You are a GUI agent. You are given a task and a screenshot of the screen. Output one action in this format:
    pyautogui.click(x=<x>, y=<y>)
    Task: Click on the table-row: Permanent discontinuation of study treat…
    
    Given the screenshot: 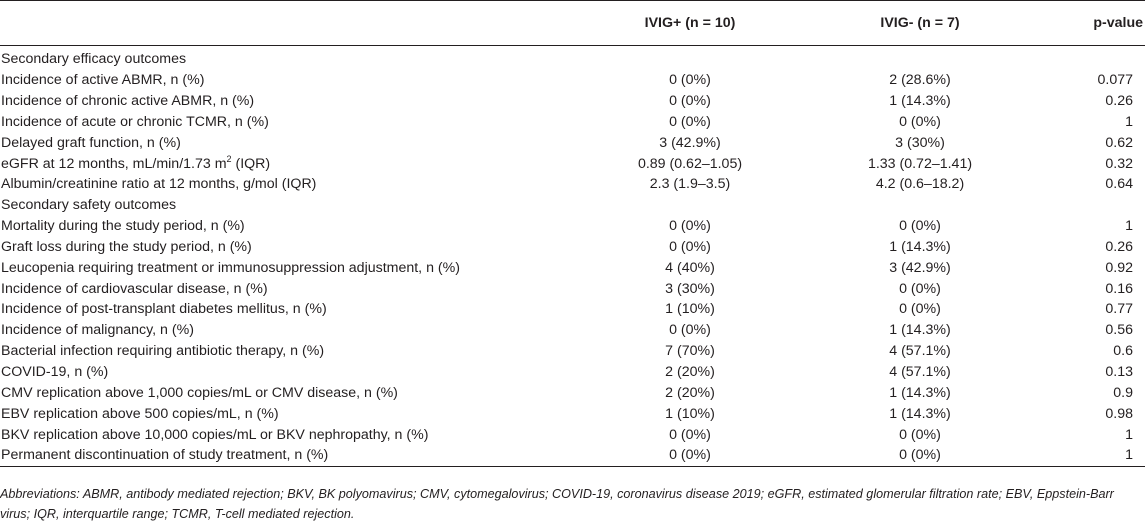 What is the action you would take?
    pyautogui.click(x=572, y=456)
    